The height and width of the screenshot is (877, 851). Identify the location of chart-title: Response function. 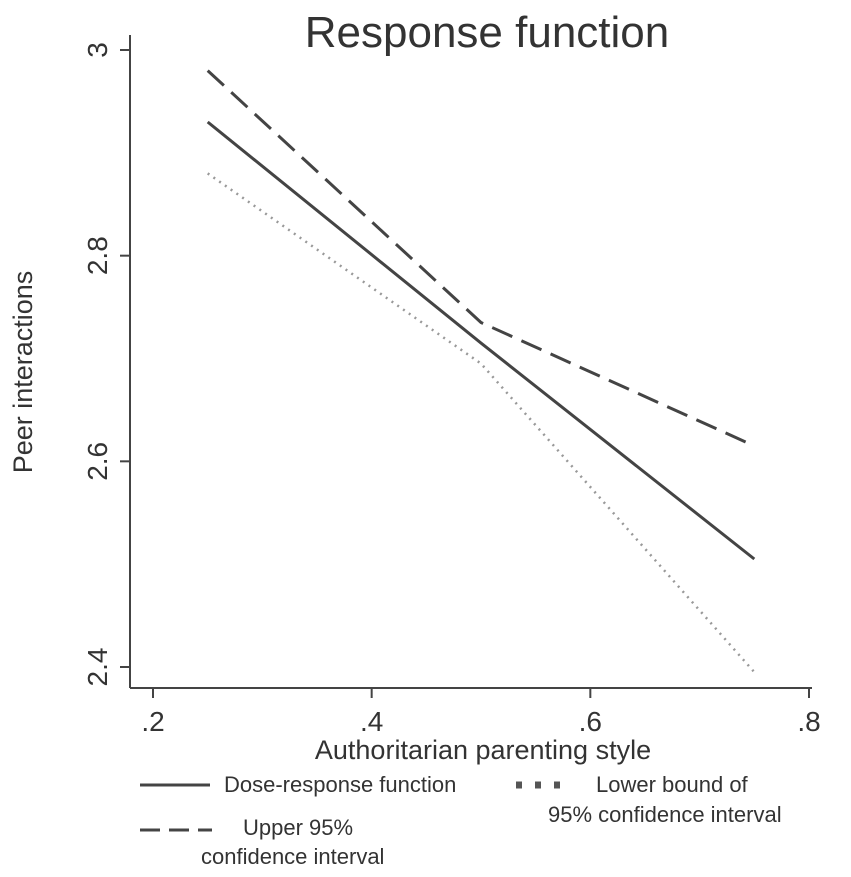
(487, 32).